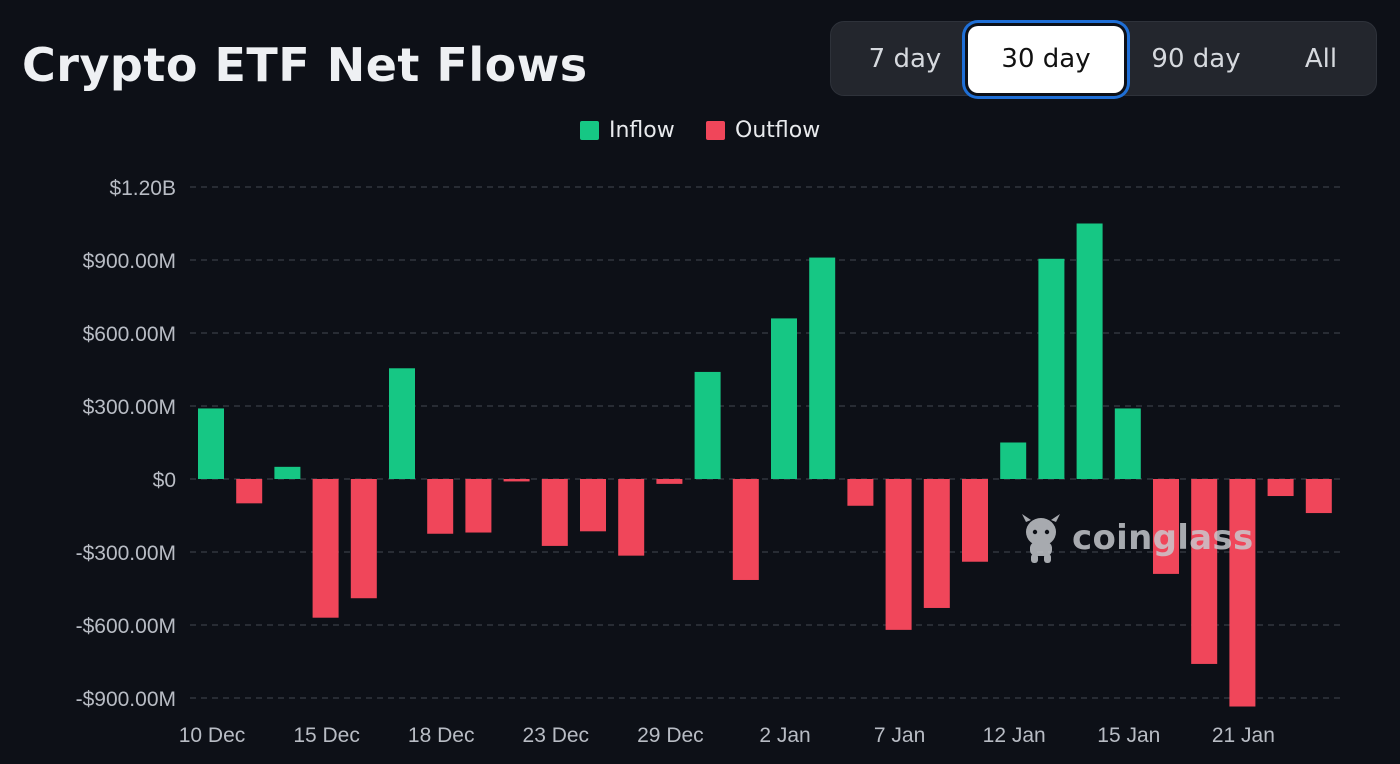 The width and height of the screenshot is (1400, 764). I want to click on coinglass-watermark: coinglass, so click(1135, 538).